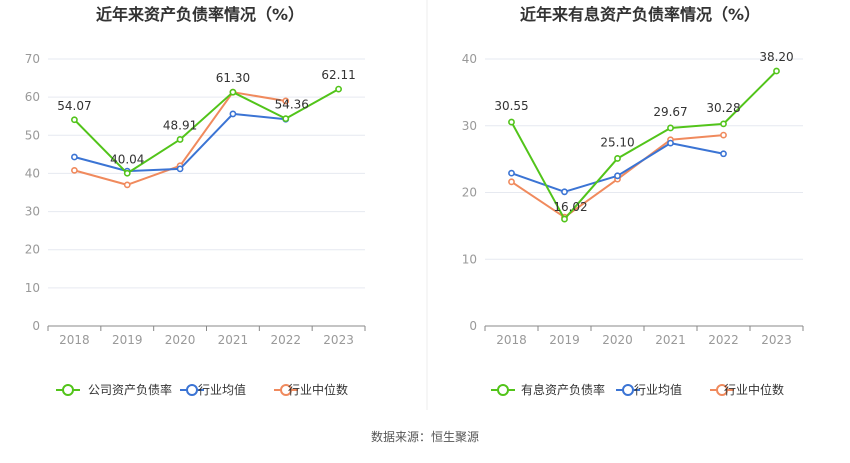 This screenshot has height=463, width=850. I want to click on chart2-data-label: 30.28, so click(723, 108).